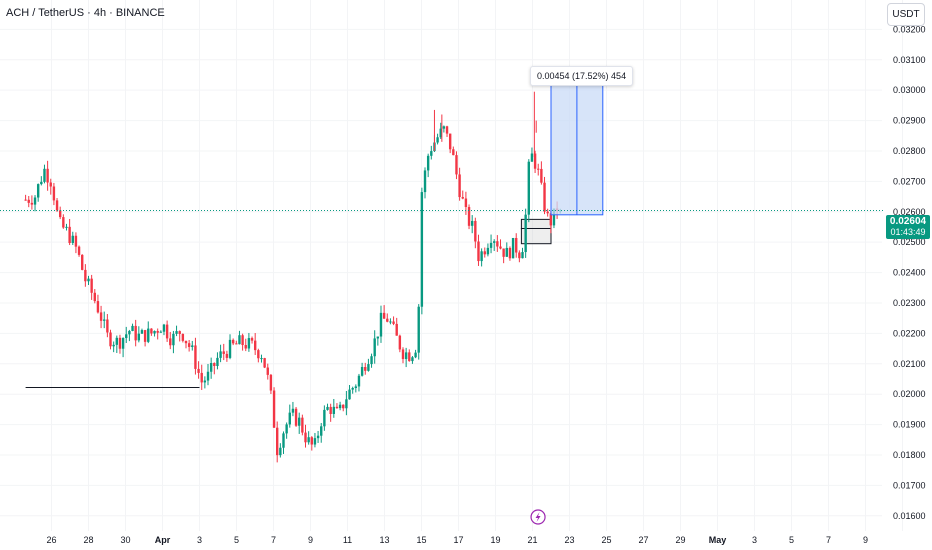 The height and width of the screenshot is (550, 932). Describe the element at coordinates (347, 540) in the screenshot. I see `x-tick-label: 11` at that location.